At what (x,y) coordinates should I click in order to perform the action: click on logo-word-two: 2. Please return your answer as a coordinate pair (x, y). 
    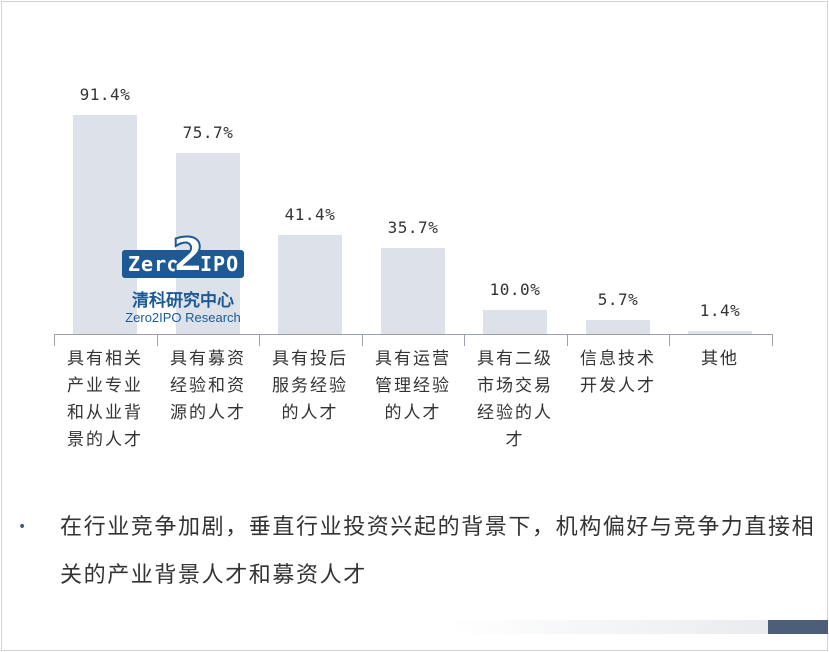
    Looking at the image, I should click on (188, 255).